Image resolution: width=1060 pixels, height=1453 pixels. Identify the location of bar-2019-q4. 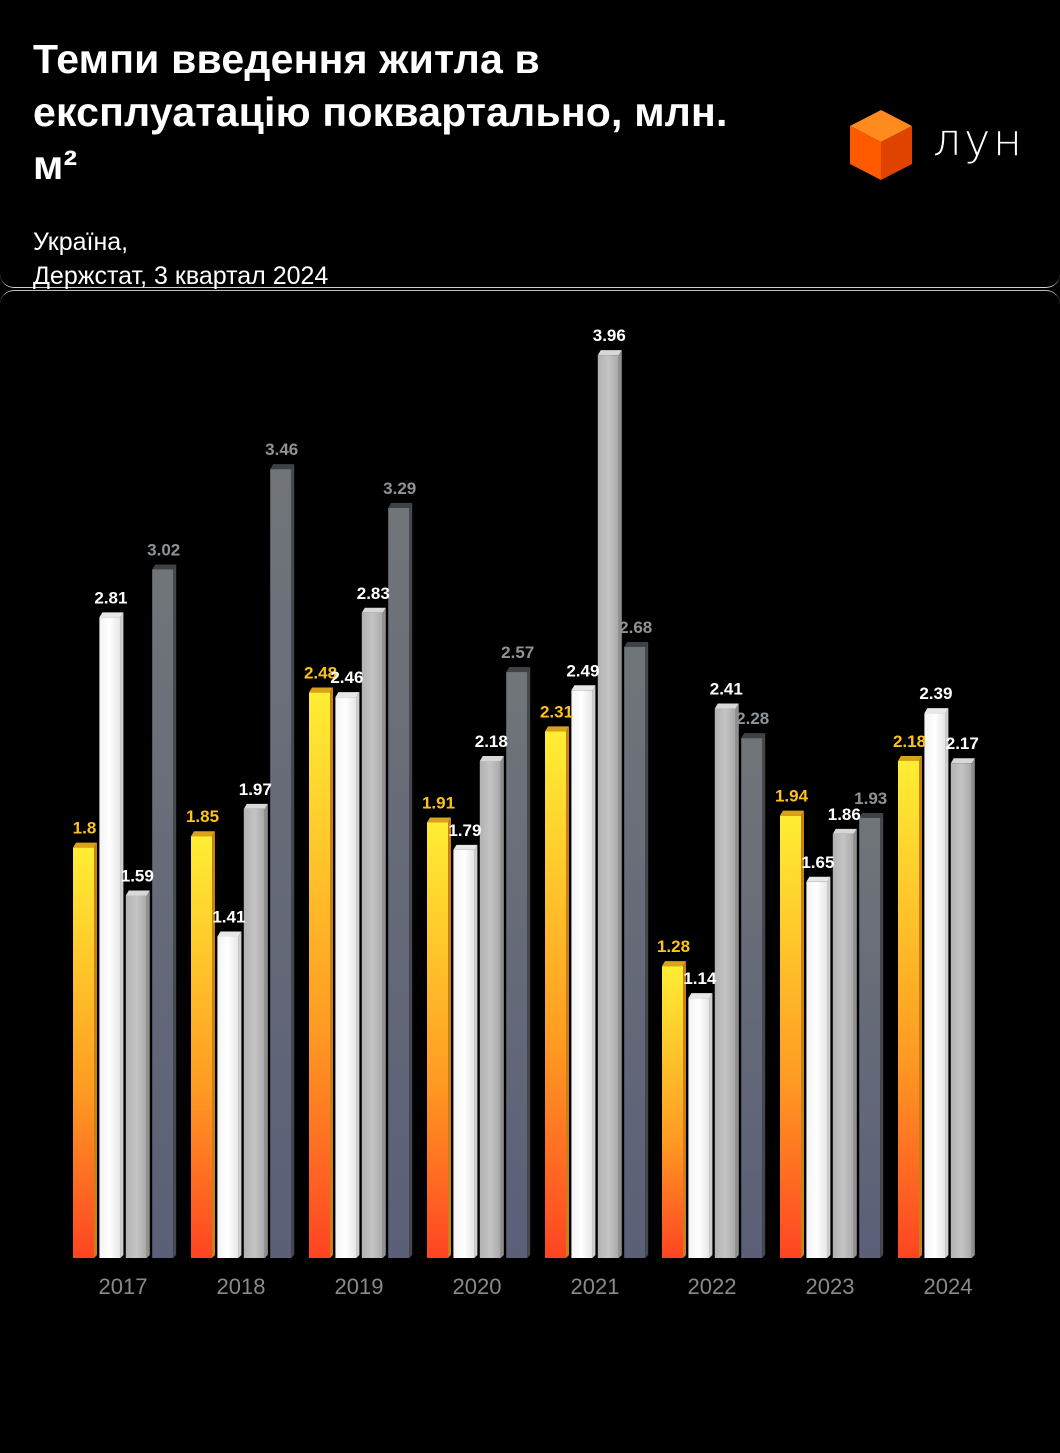
(400, 880).